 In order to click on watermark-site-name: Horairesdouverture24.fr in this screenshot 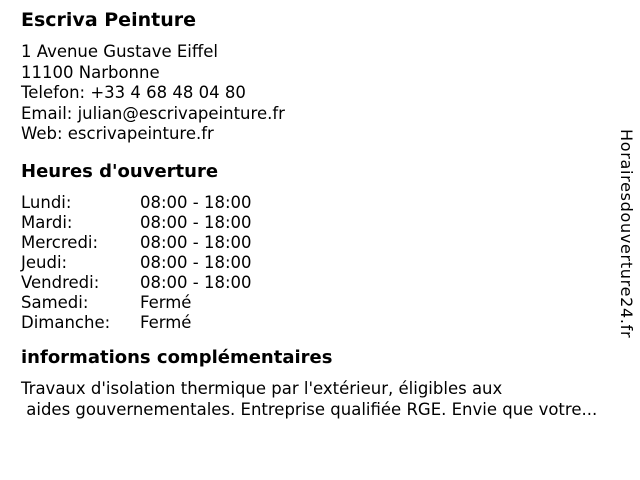, I will do `click(626, 234)`.